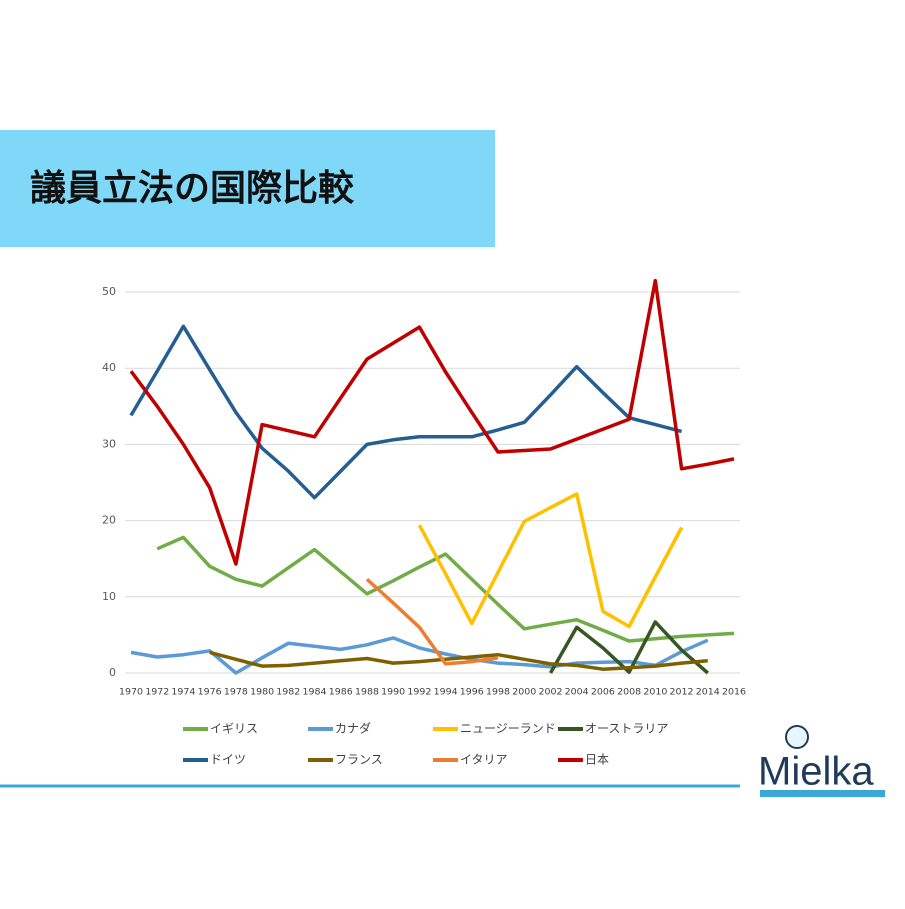 The width and height of the screenshot is (905, 909). I want to click on legend-label: イタリア, so click(484, 760).